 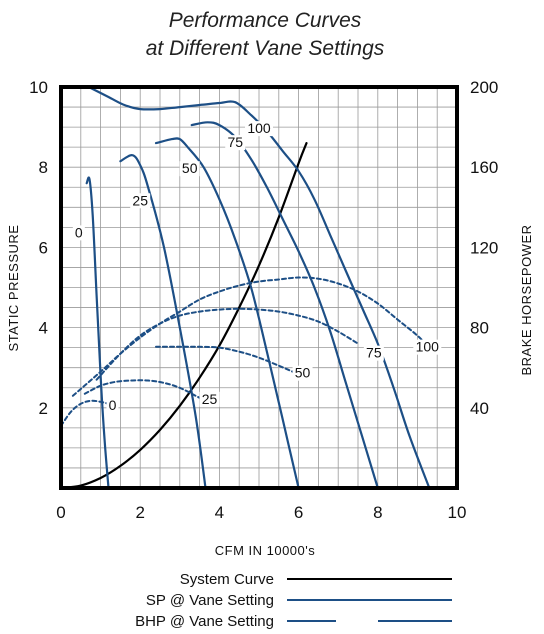 I want to click on y-axis-label: STATIC PRESSURE, so click(x=13, y=288).